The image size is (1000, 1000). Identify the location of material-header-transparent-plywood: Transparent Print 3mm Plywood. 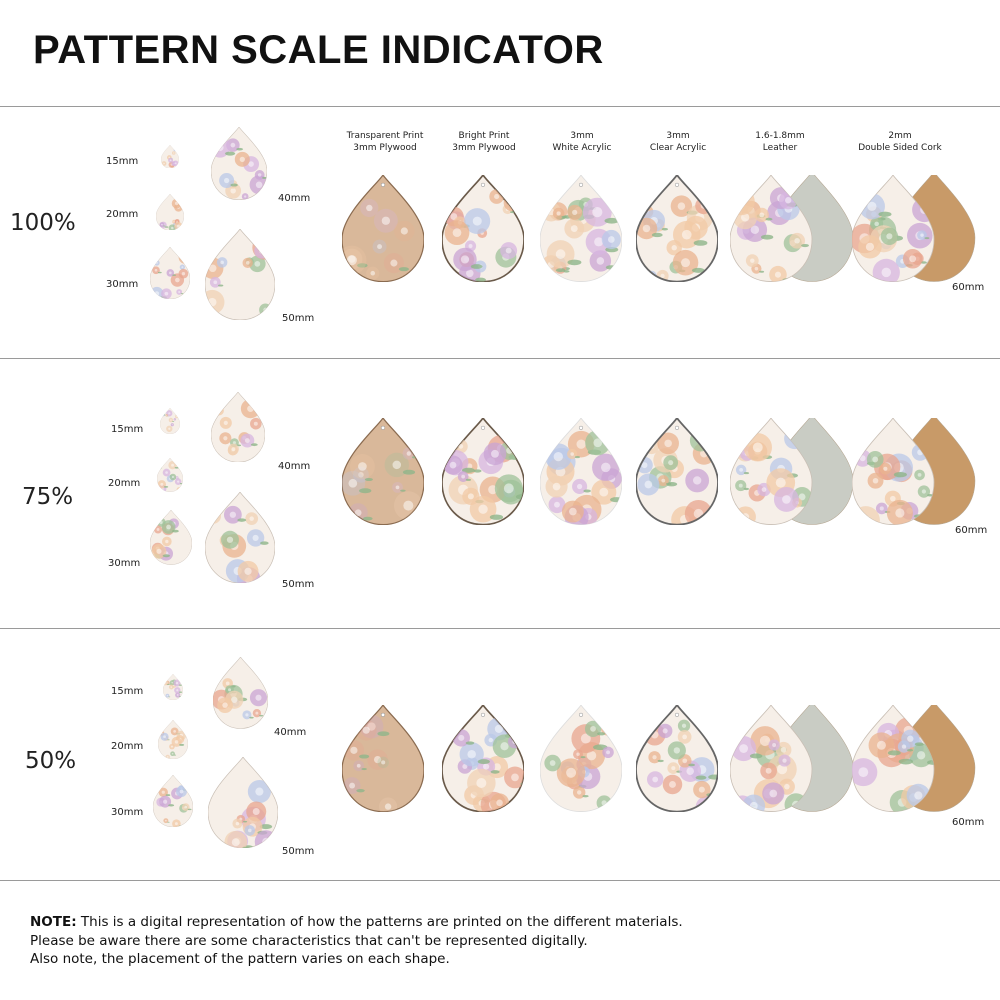
(385, 142).